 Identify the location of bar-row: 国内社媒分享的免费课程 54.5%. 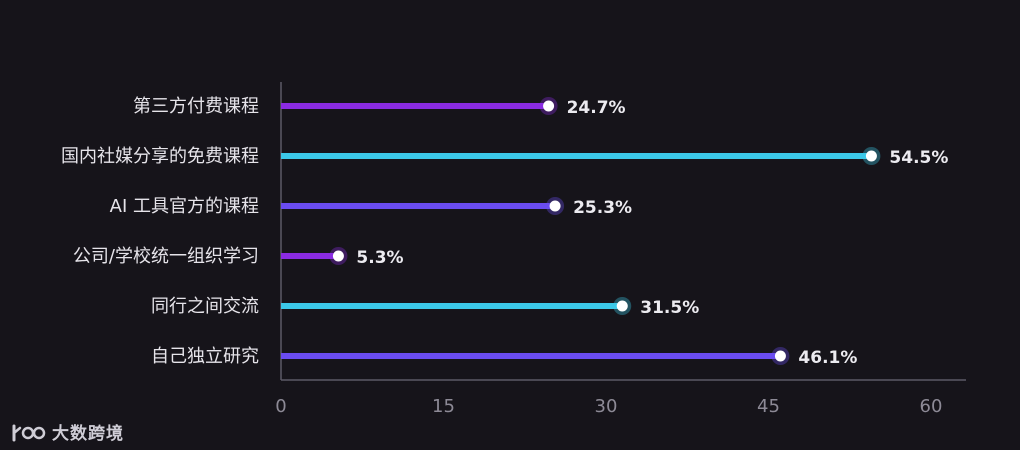
(504, 157).